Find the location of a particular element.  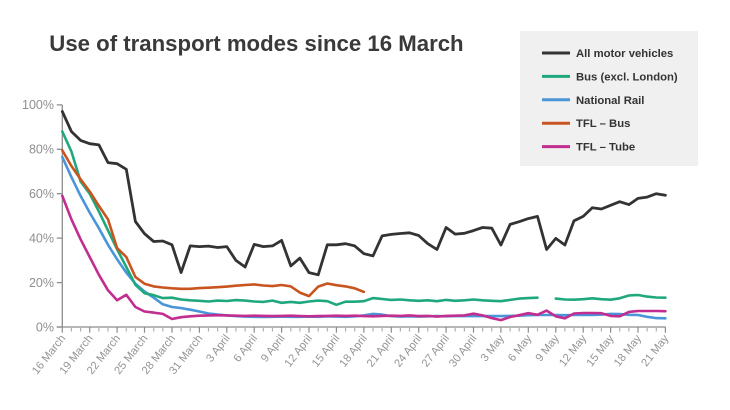

svg-text: All motor vehicles is located at coordinates (624, 54).